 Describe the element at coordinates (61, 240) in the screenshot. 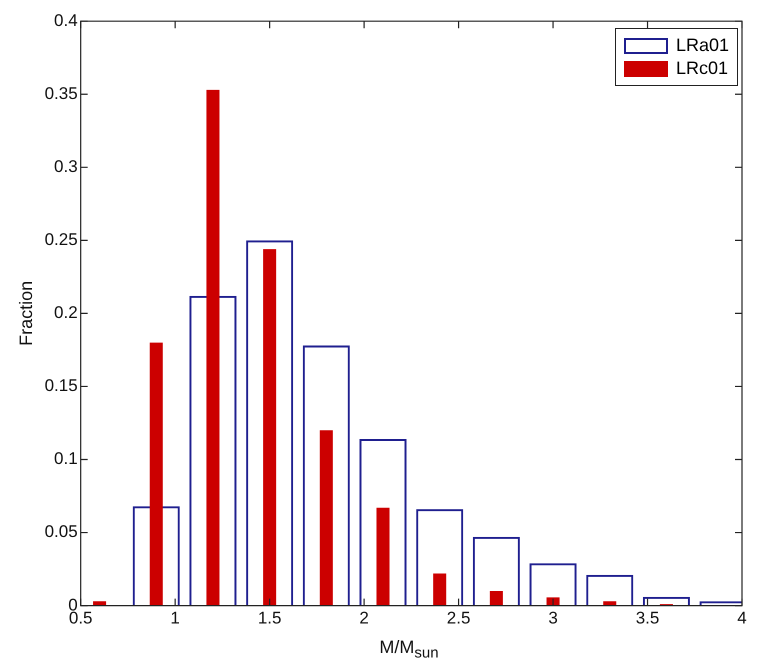

I see `y-tick-label: 0.25` at that location.